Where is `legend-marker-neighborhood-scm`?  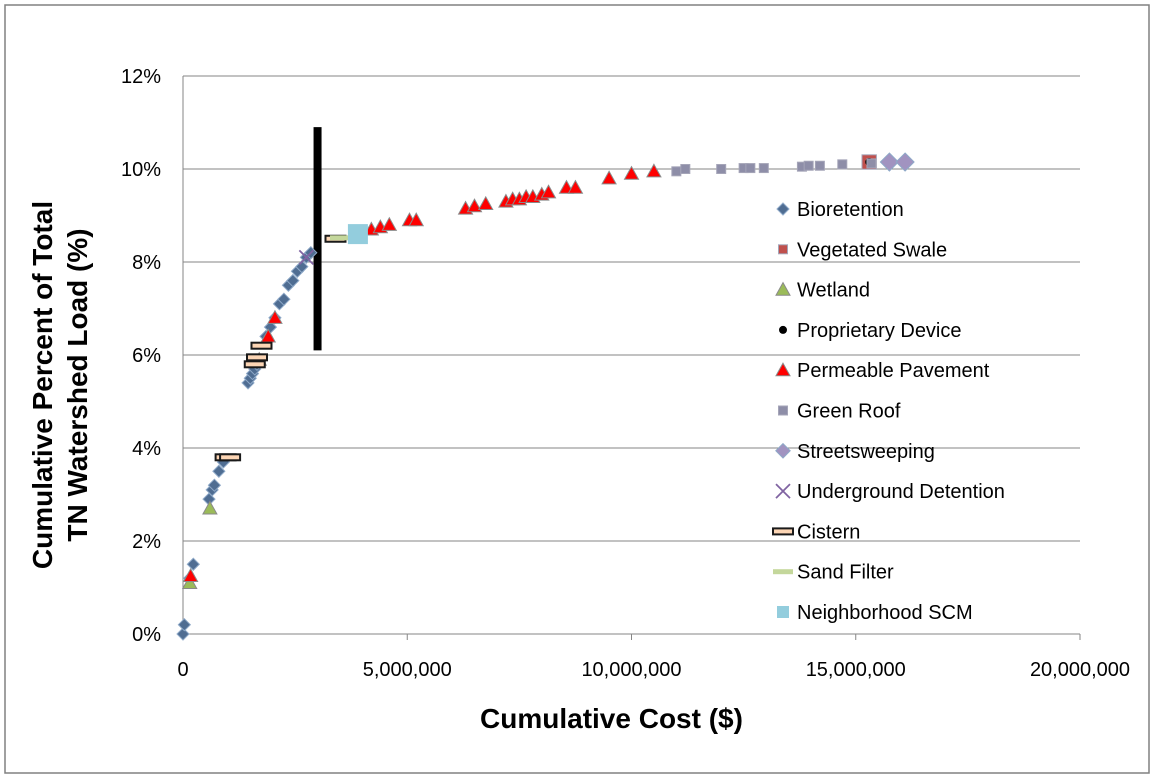
legend-marker-neighborhood-scm is located at coordinates (783, 612).